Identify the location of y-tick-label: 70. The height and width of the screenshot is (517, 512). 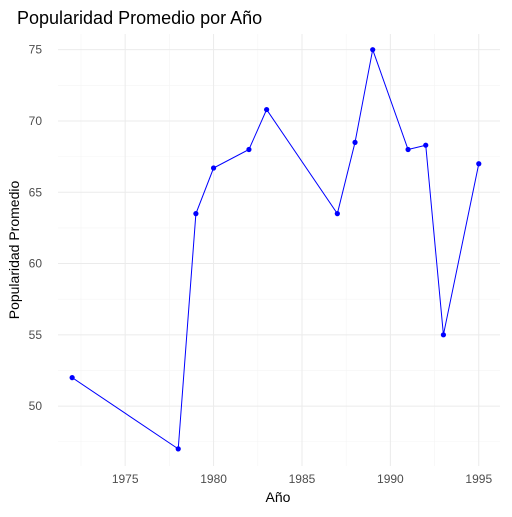
(36, 121).